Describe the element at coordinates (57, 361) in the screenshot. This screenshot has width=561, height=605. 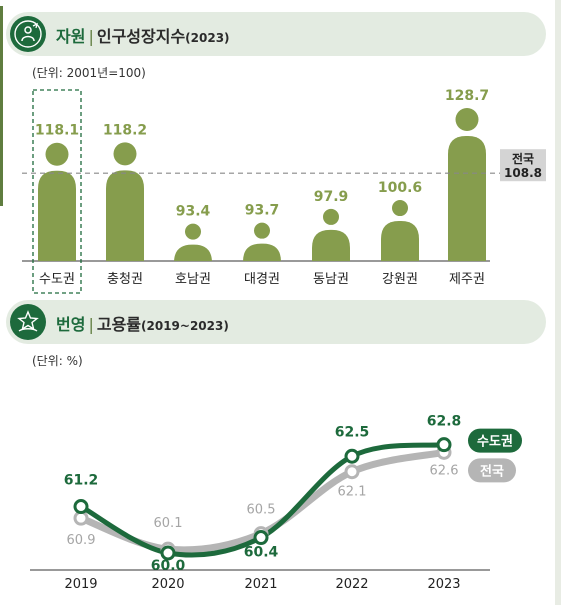
I see `unit-label: (단위: %)` at that location.